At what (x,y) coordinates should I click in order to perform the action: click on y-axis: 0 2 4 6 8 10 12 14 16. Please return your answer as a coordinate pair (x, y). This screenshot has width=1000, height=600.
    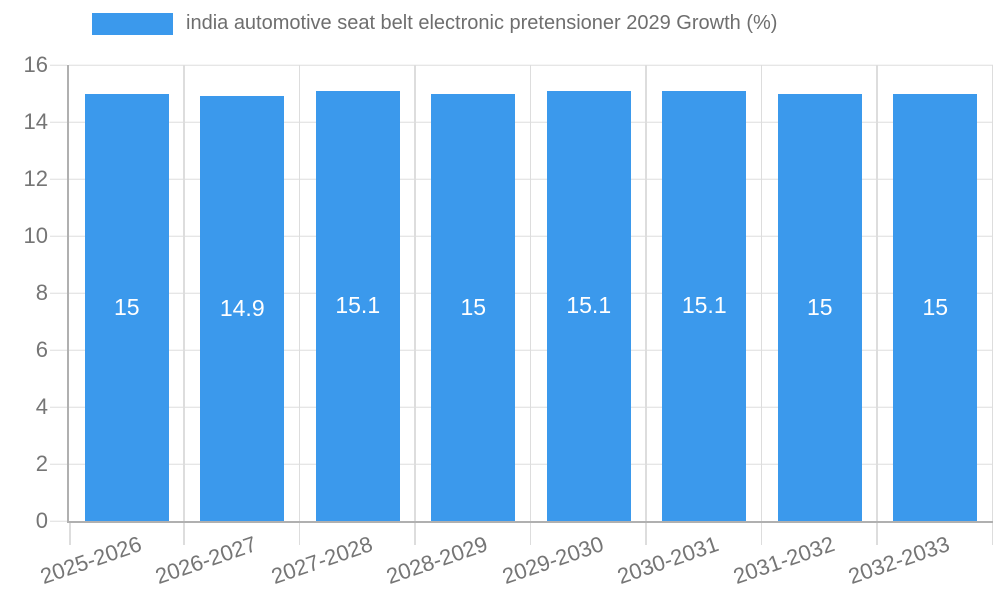
    Looking at the image, I should click on (24, 293).